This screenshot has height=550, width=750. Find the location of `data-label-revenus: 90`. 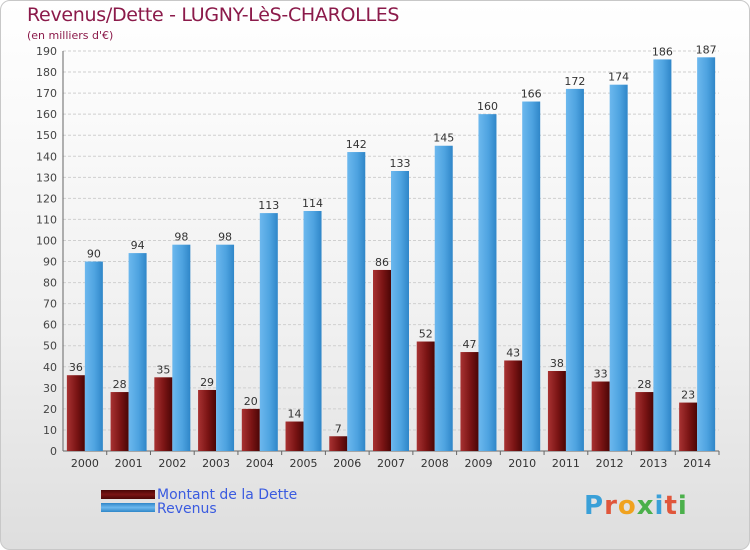

data-label-revenus: 90 is located at coordinates (94, 254).